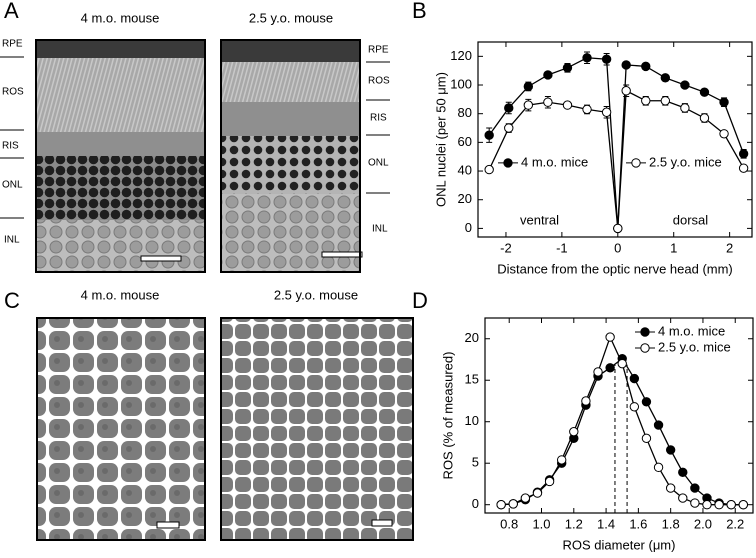 Image resolution: width=756 pixels, height=558 pixels. I want to click on layer-label: ROS, so click(13, 92).